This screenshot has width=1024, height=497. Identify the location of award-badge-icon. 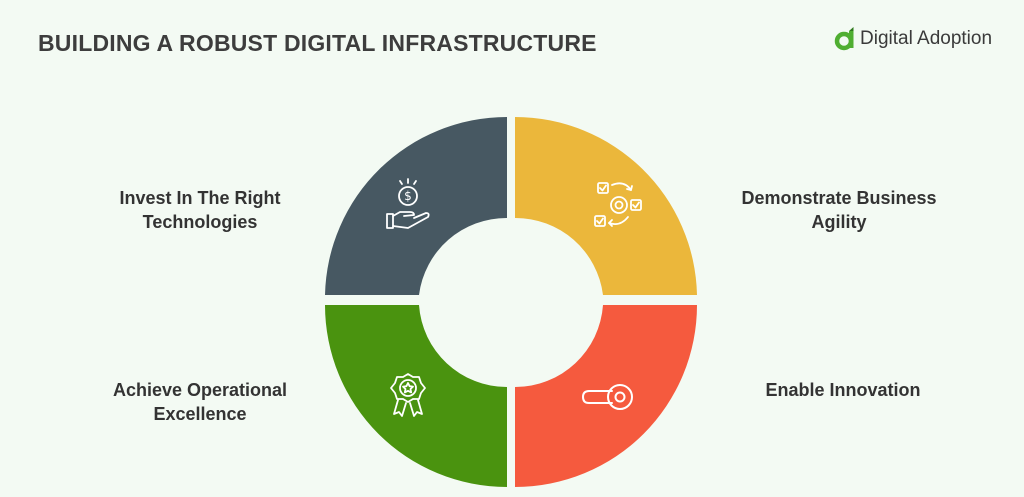
(408, 395).